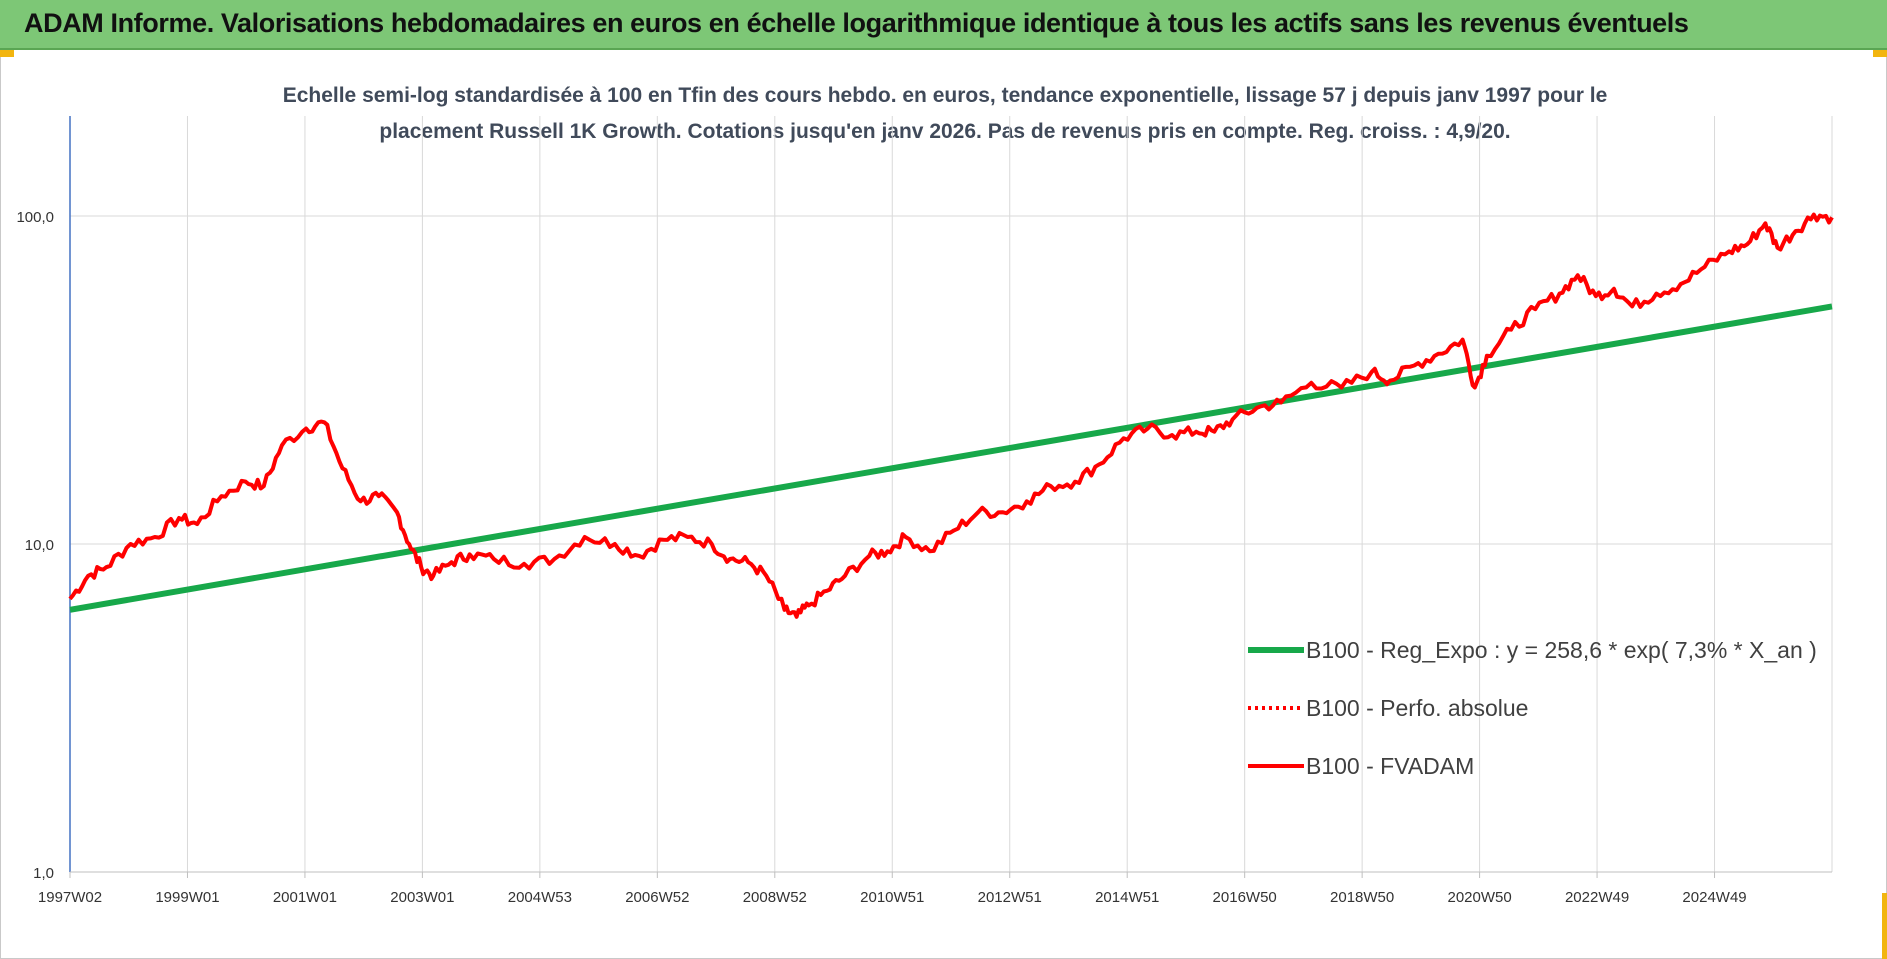 Image resolution: width=1887 pixels, height=959 pixels. Describe the element at coordinates (305, 897) in the screenshot. I see `x-tick-label: 2001W01` at that location.